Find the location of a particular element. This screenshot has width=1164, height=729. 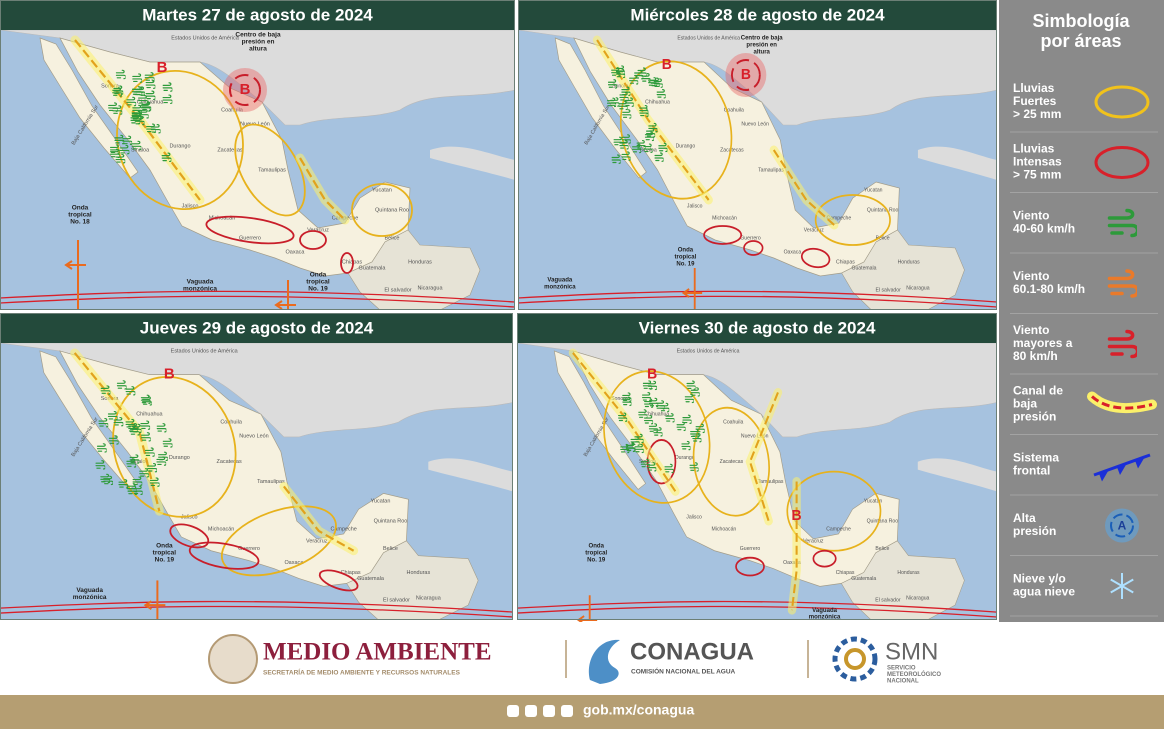

legend-title: por áreas is located at coordinates (1080, 41).